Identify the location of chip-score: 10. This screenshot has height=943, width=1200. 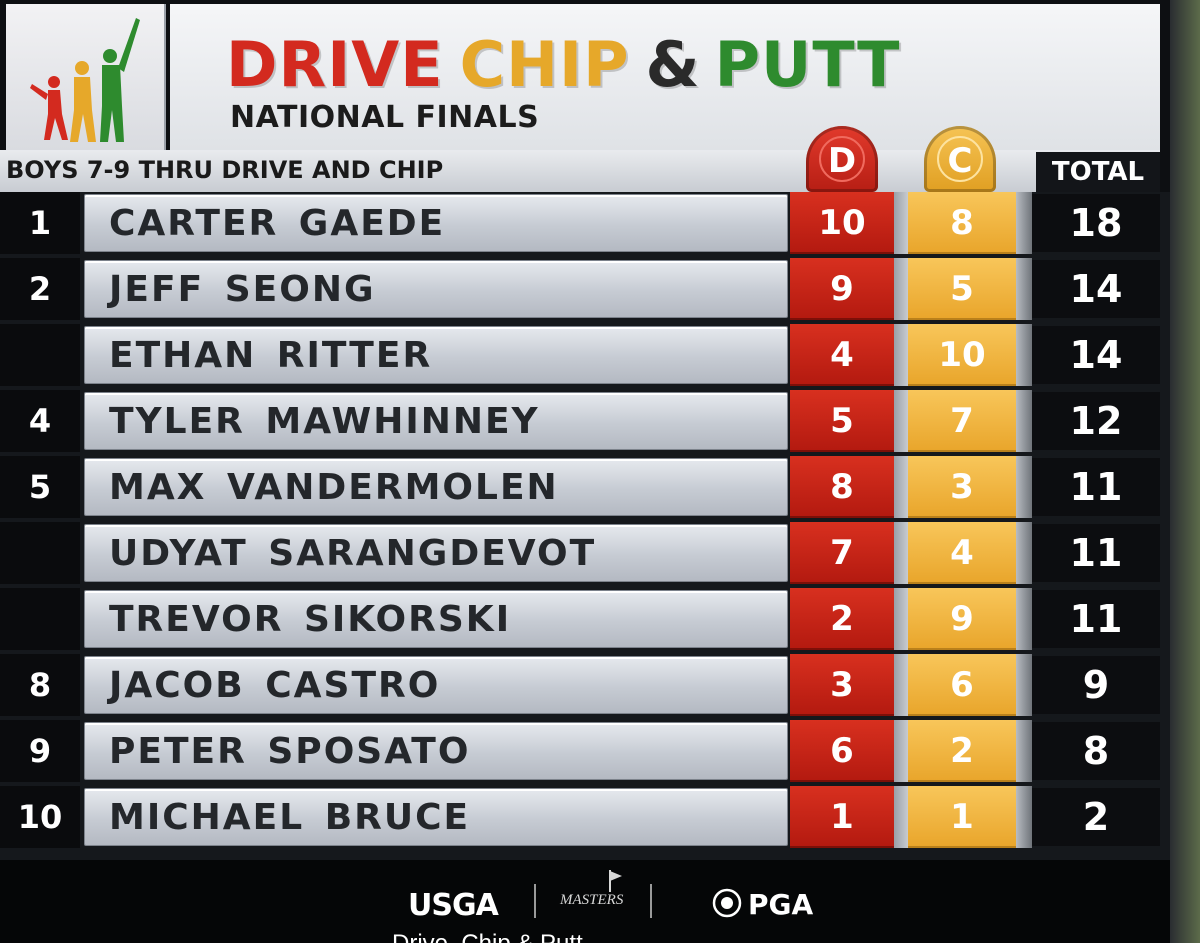
(962, 355).